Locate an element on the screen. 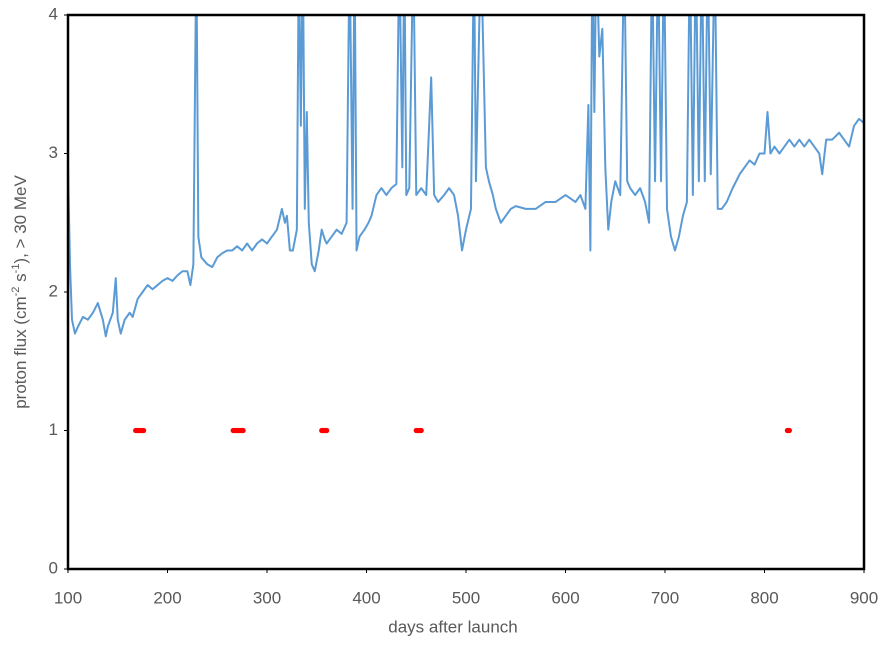 This screenshot has width=891, height=652. x-tick-label: 900 is located at coordinates (864, 597).